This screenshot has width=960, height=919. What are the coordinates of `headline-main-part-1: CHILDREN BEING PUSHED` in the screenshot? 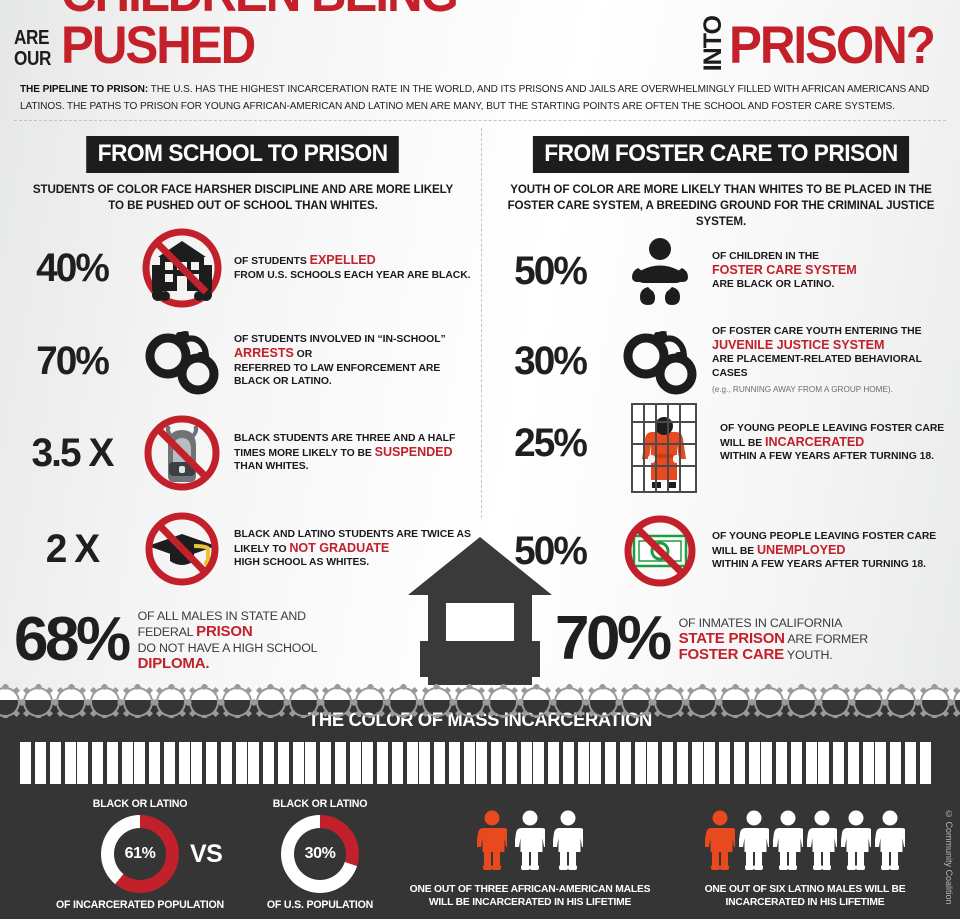 It's located at (259, 37).